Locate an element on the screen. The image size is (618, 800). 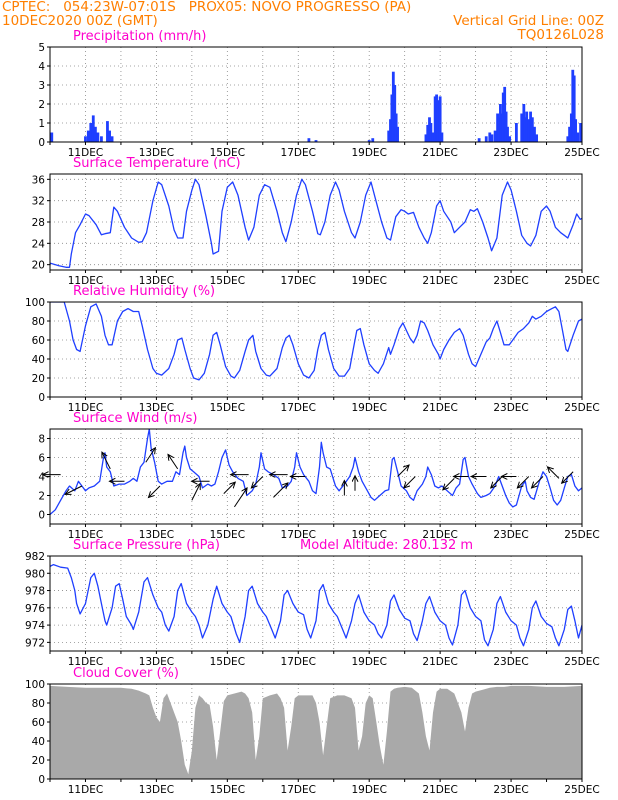
y-tick-label: 32 is located at coordinates (38, 202).